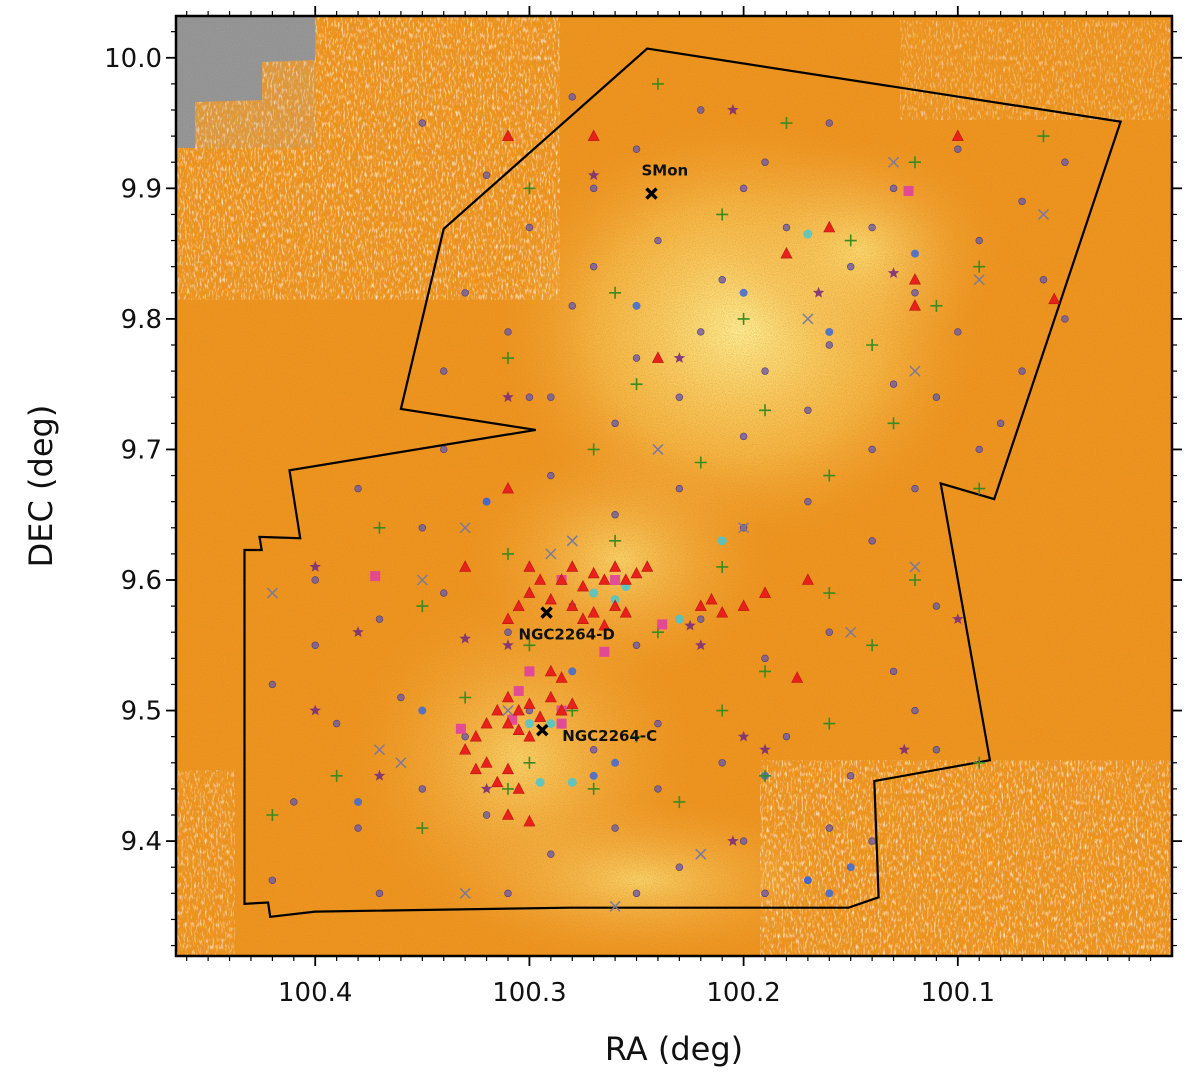 The width and height of the screenshot is (1200, 1075). Describe the element at coordinates (958, 993) in the screenshot. I see `x-tick-label: 100.1` at that location.